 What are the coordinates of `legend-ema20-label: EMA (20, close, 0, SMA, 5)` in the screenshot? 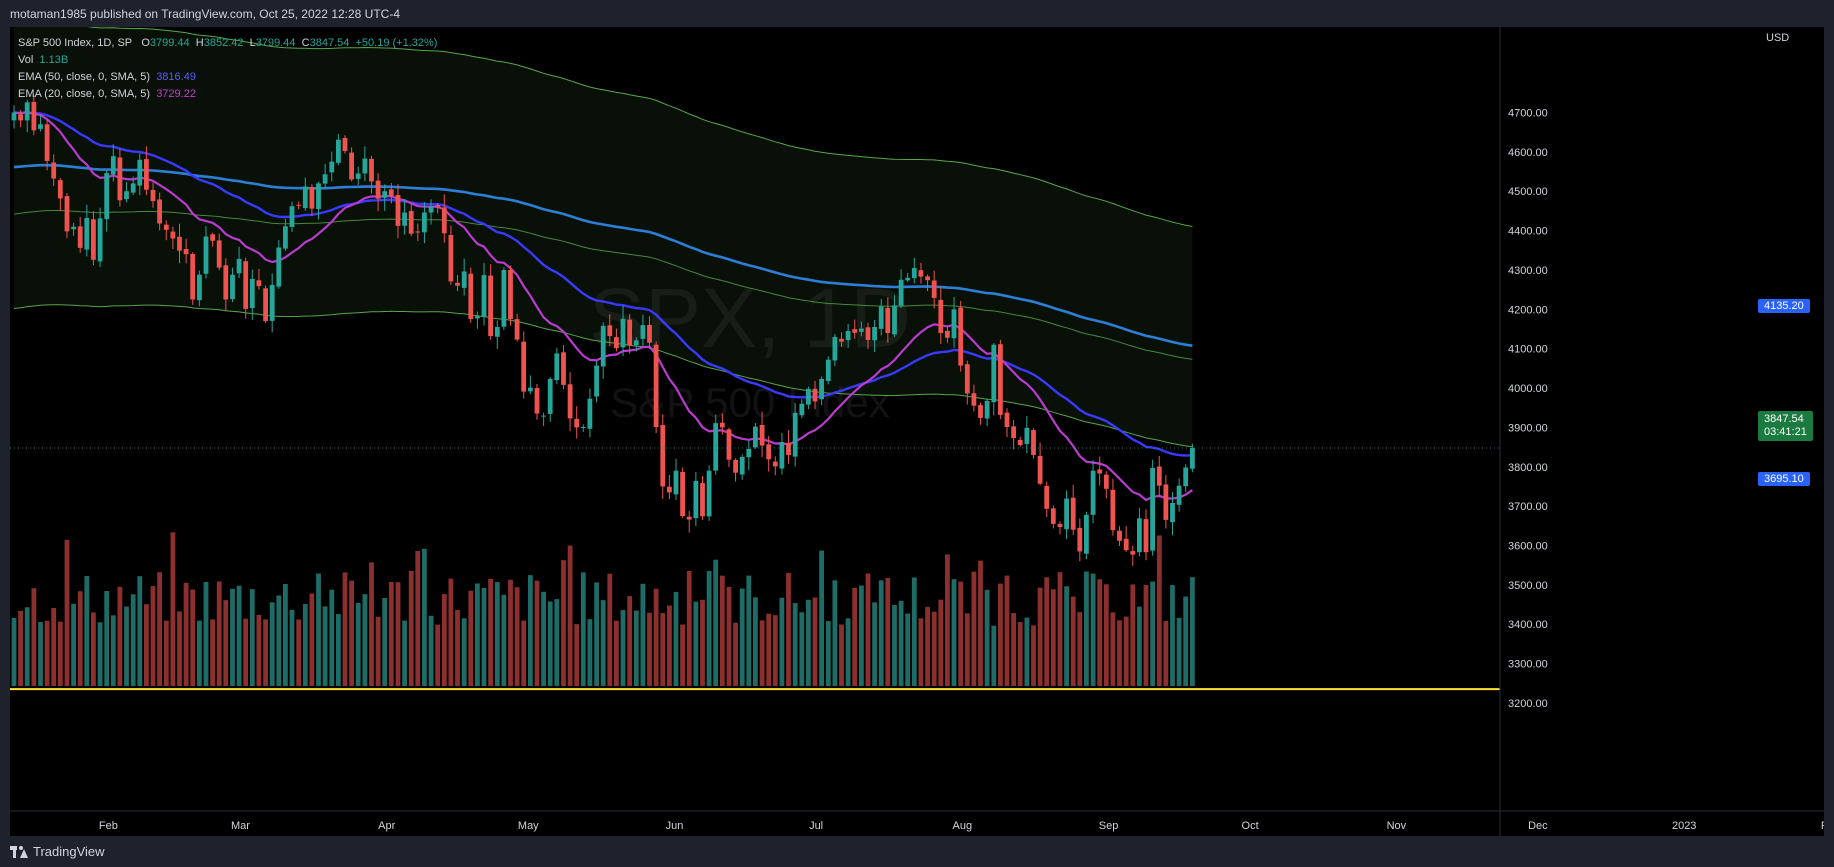 It's located at (84, 94).